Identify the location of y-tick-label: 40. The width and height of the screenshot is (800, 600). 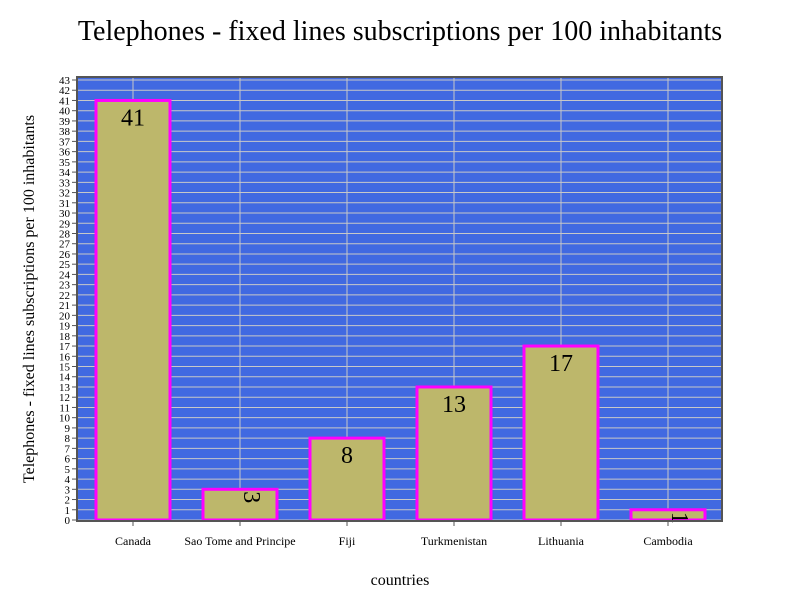
(65, 112).